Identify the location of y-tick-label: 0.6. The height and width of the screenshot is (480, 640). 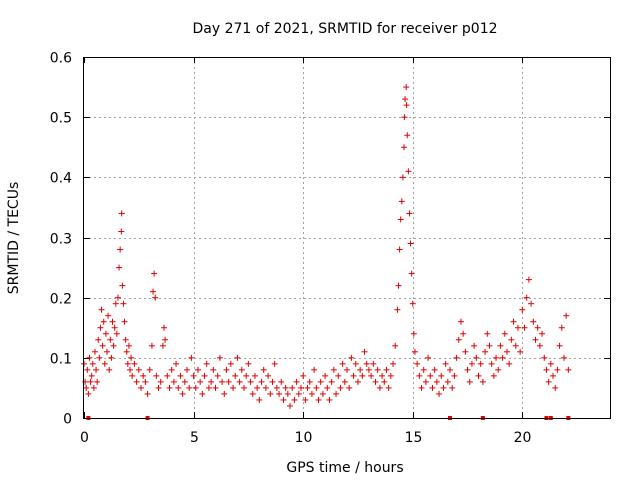
(61, 59).